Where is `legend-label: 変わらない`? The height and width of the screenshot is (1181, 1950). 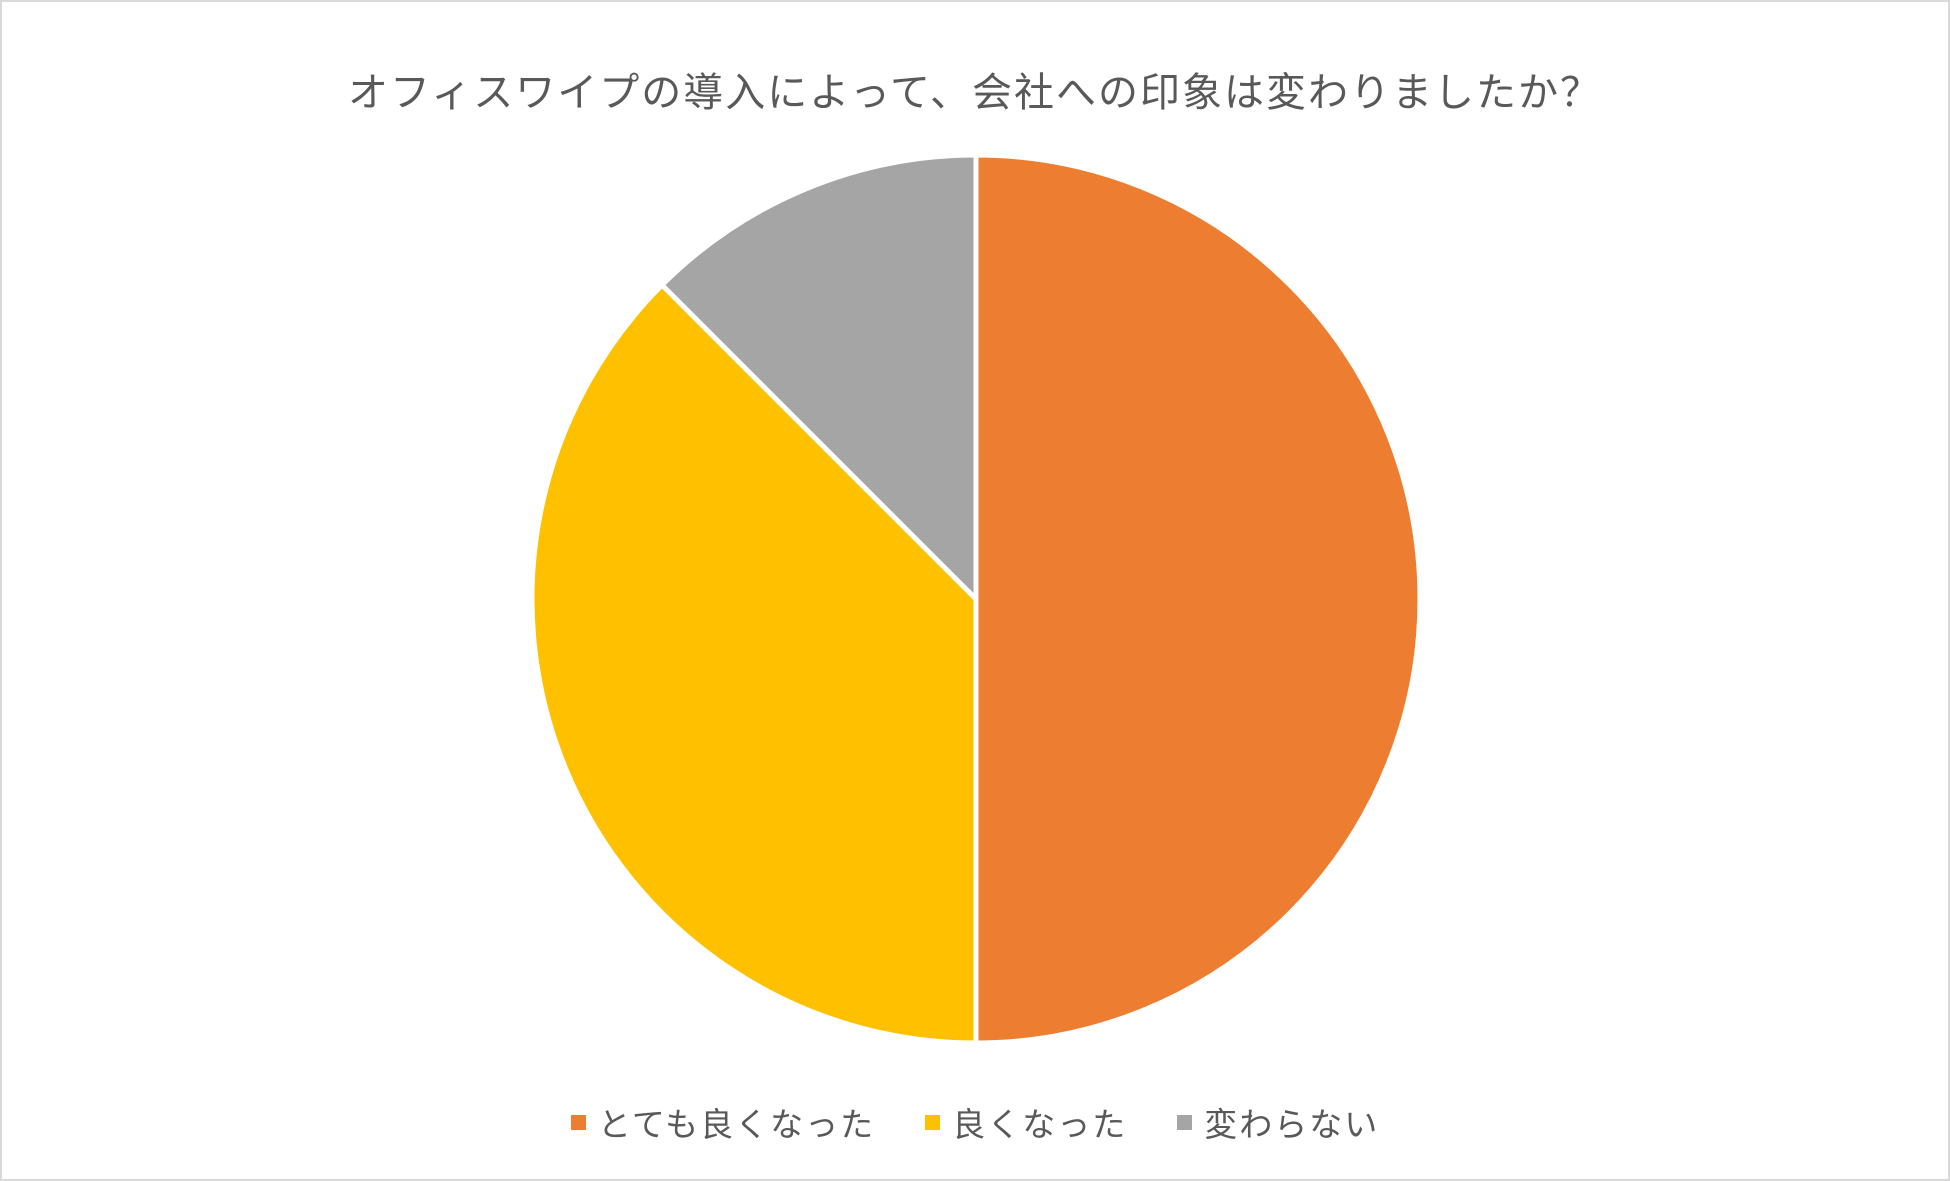
legend-label: 変わらない is located at coordinates (1292, 1124).